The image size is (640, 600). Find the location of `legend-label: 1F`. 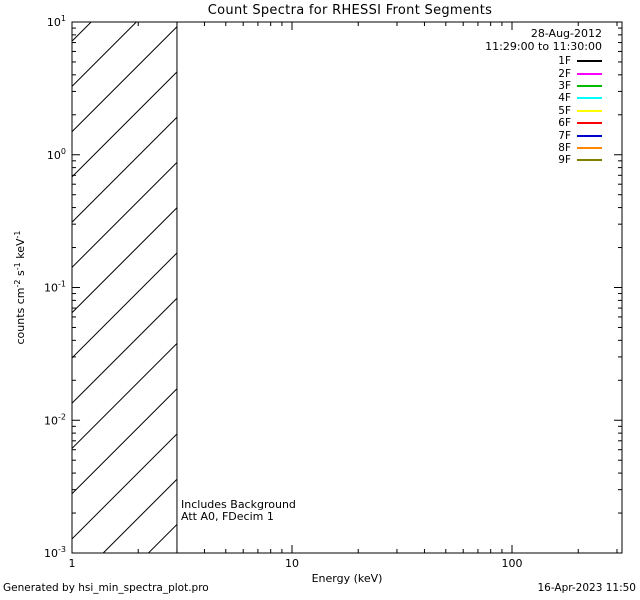

legend-label: 1F is located at coordinates (564, 61).